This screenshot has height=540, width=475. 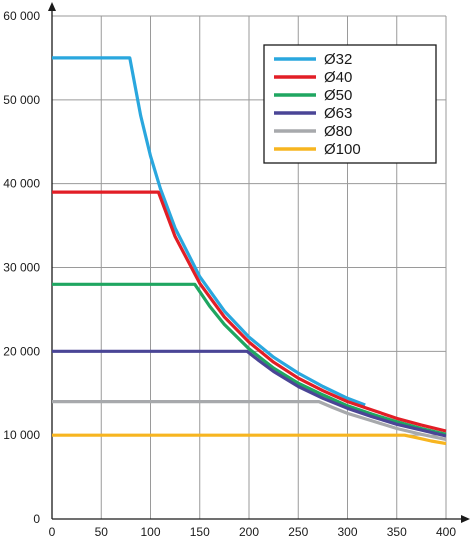 What do you see at coordinates (200, 532) in the screenshot?
I see `x-tick-label: 150` at bounding box center [200, 532].